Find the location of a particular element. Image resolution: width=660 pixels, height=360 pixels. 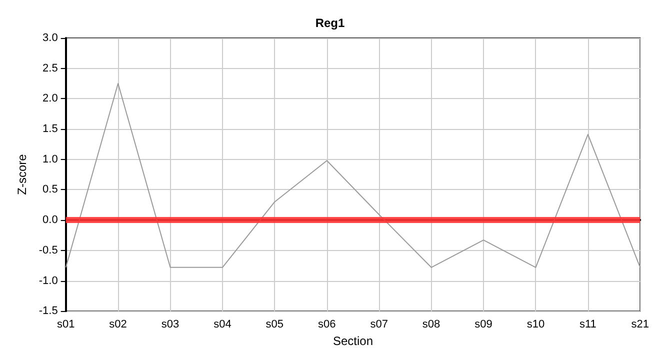

x-tick-label: s08 is located at coordinates (431, 324).